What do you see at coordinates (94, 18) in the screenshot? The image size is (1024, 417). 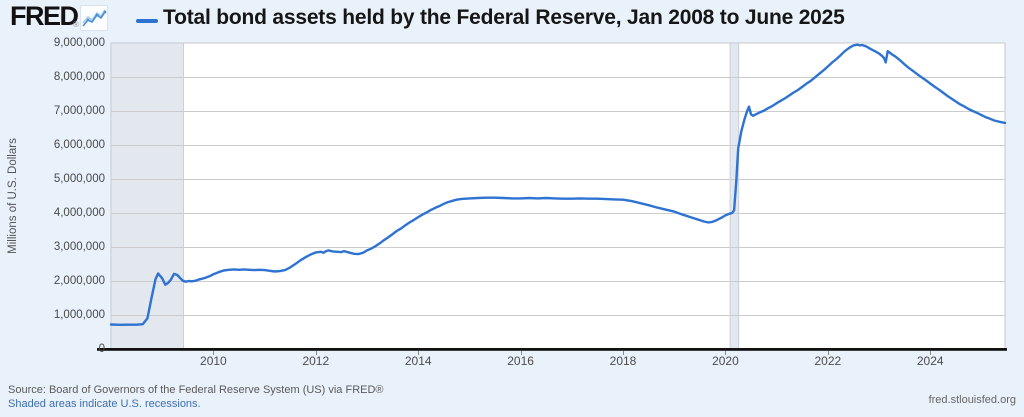 I see `fred-sparkline-icon` at bounding box center [94, 18].